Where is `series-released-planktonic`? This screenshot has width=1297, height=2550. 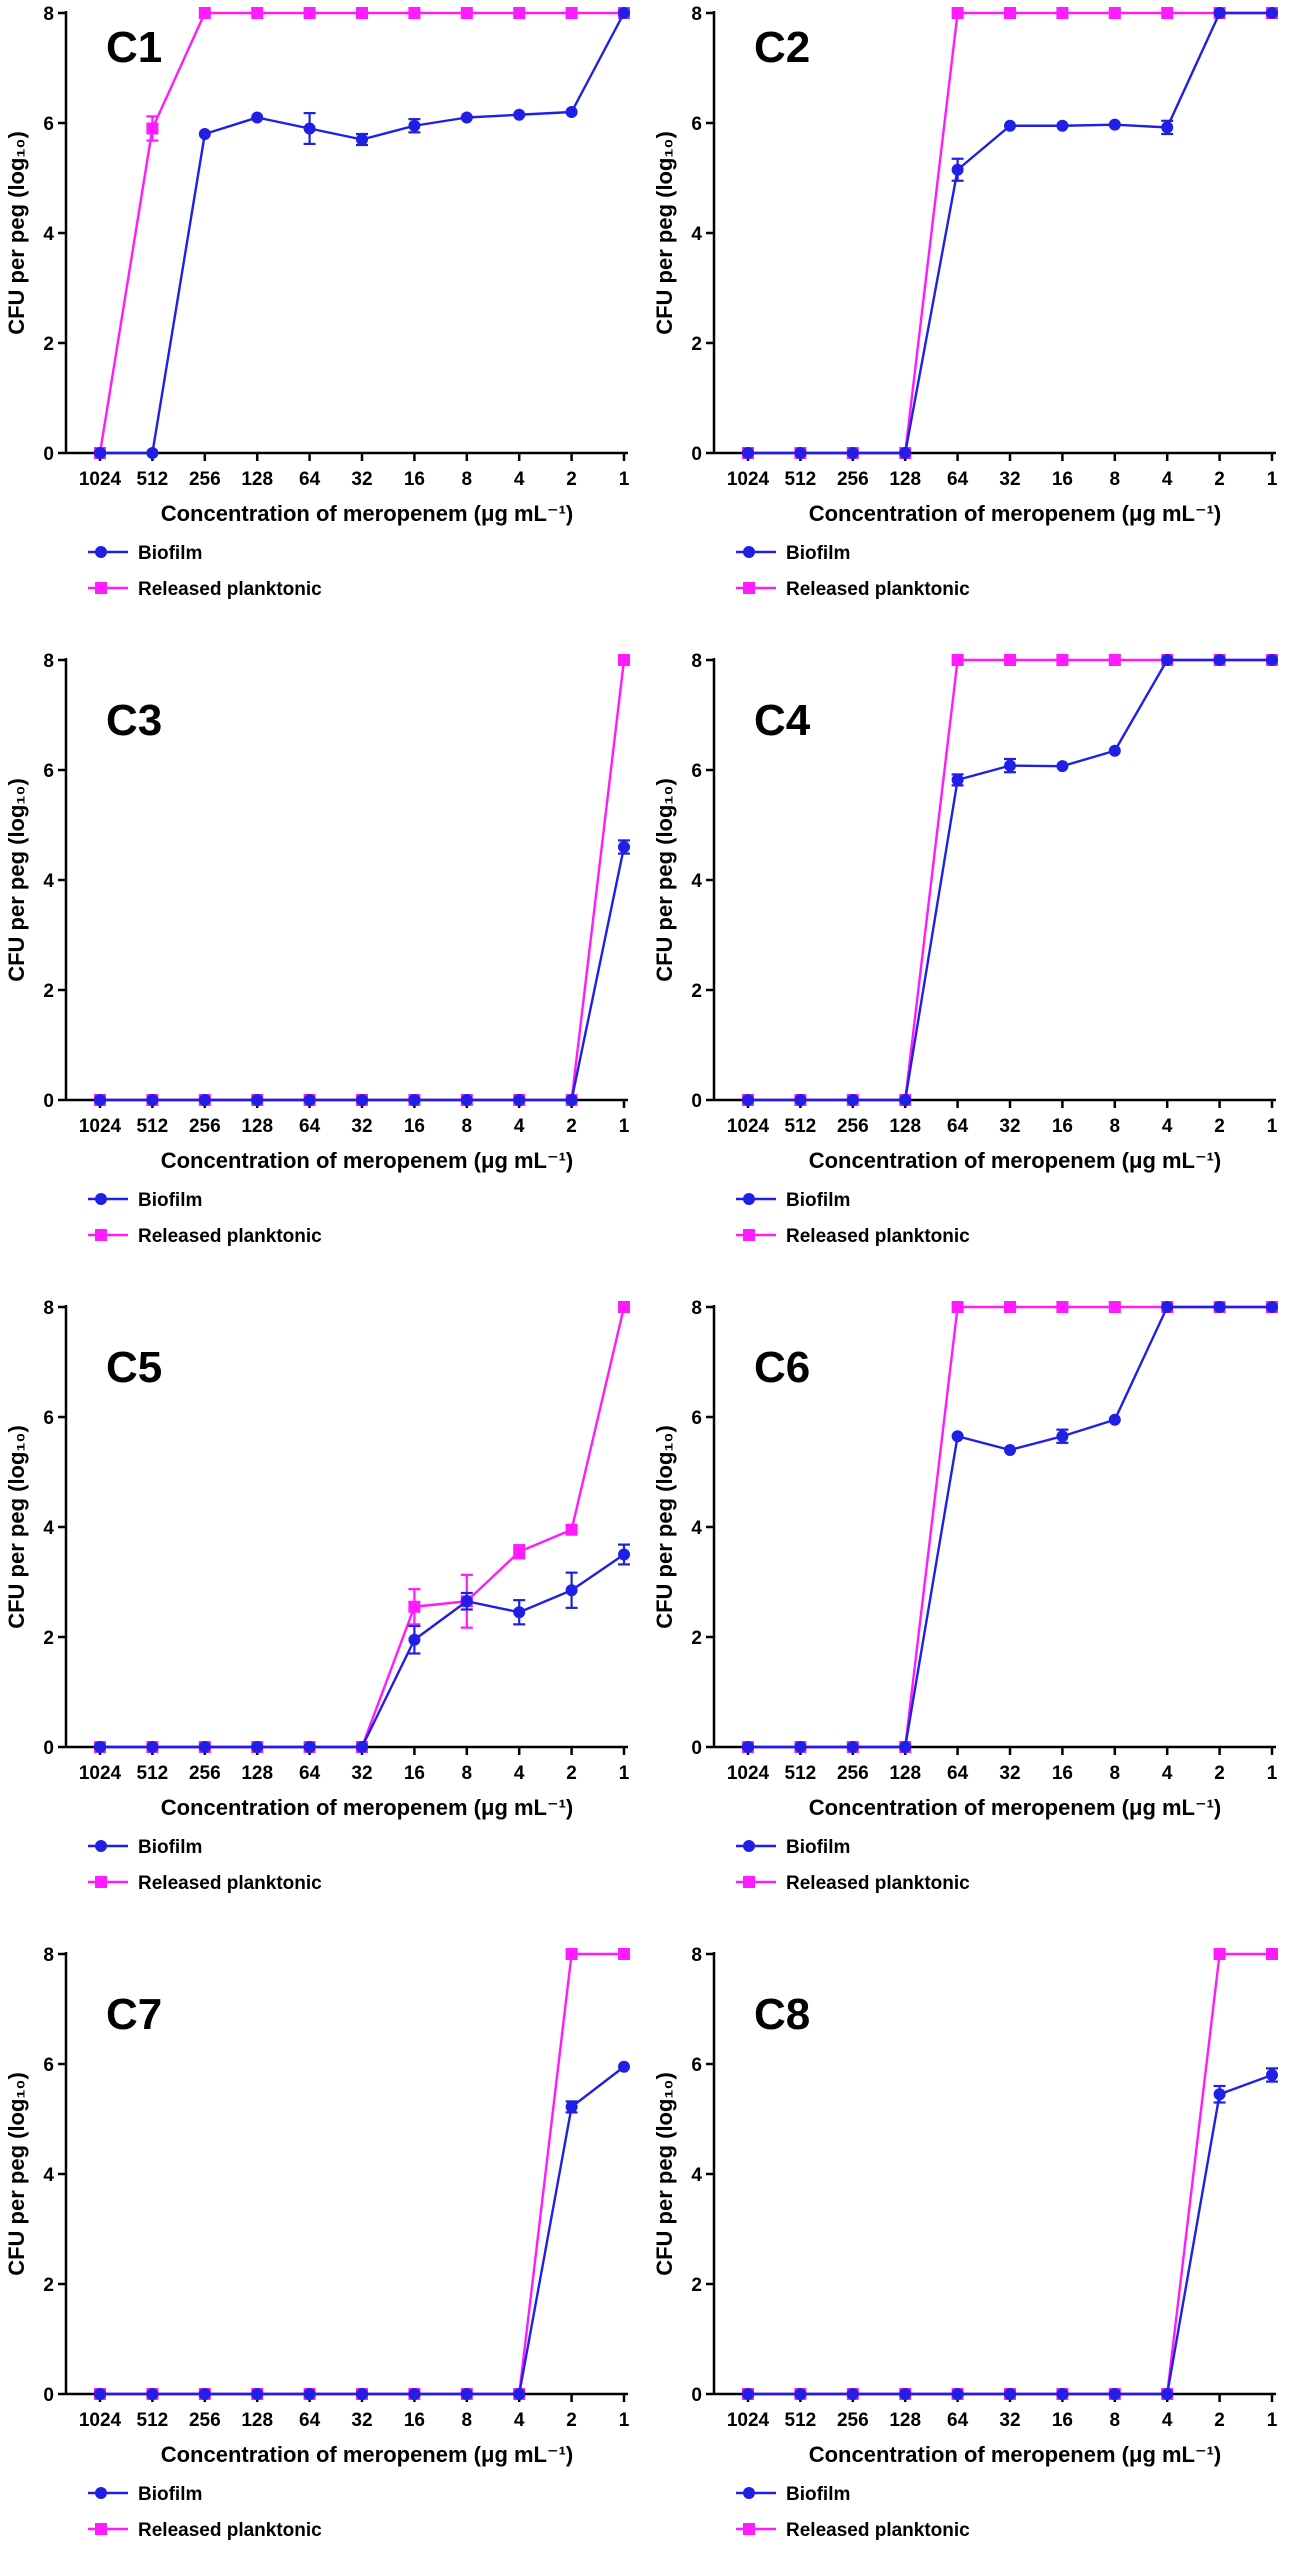 series-released-planktonic is located at coordinates (1010, 880).